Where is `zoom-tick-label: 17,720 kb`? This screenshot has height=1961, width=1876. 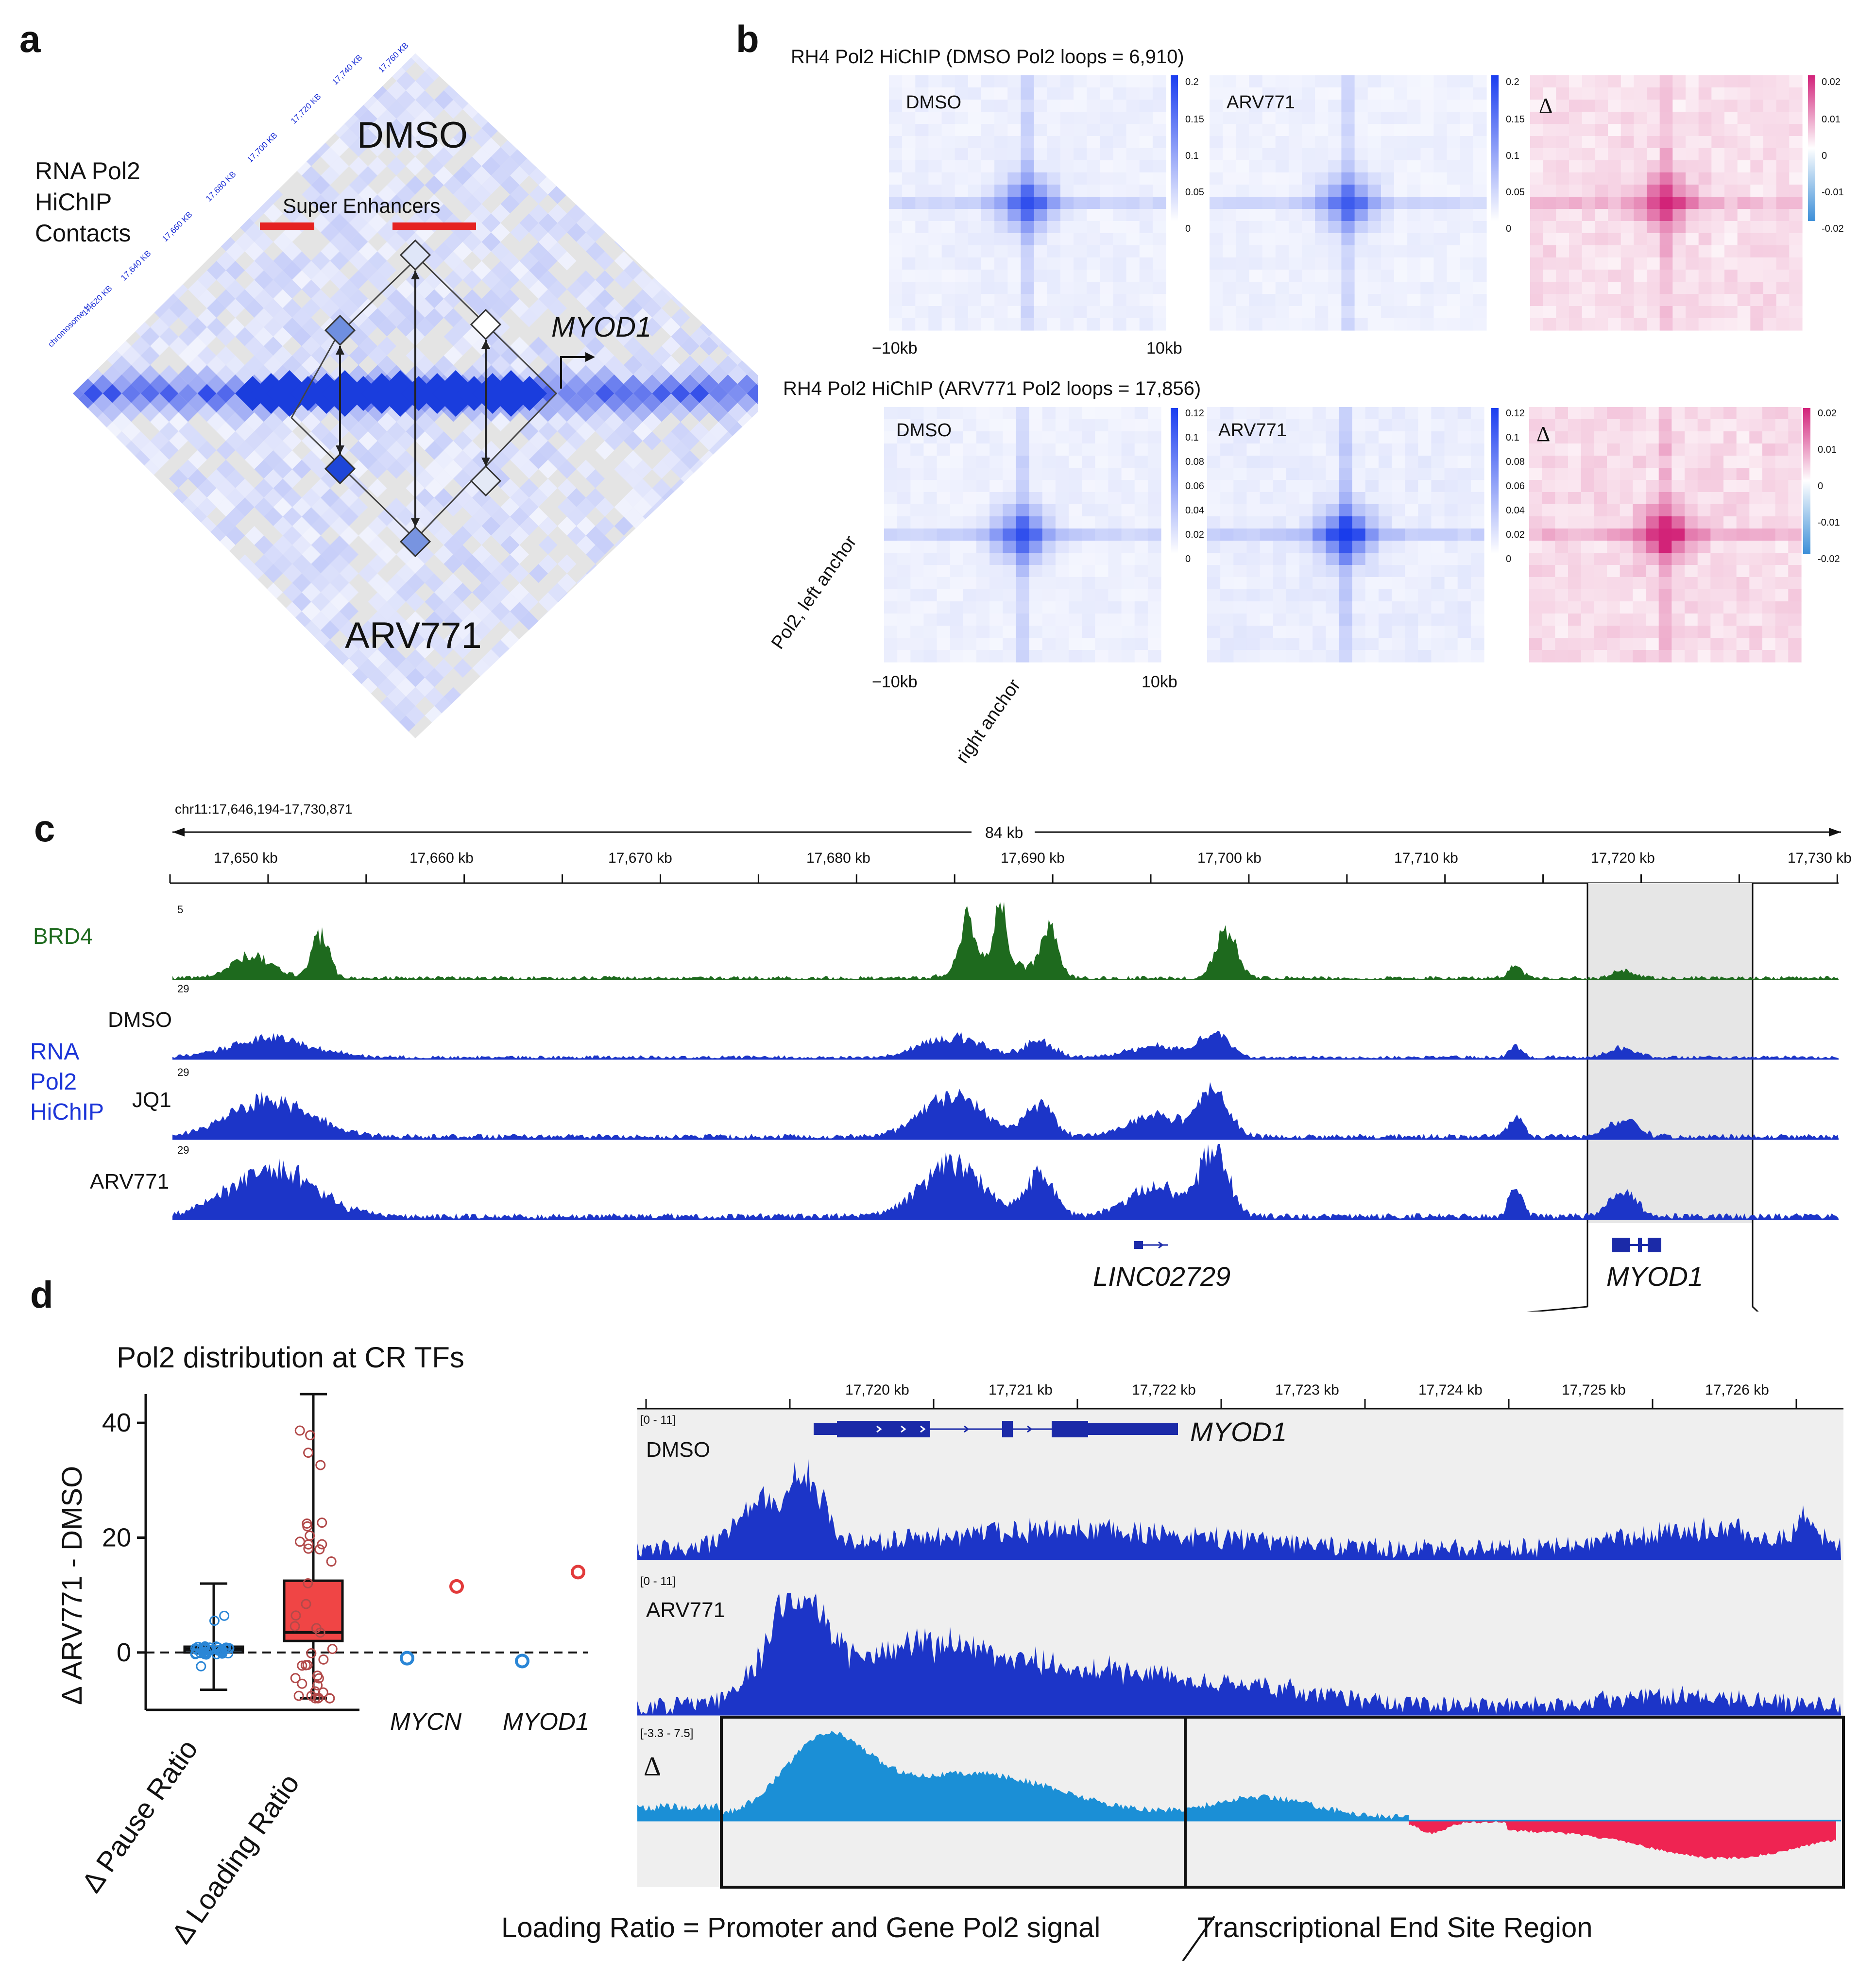 zoom-tick-label: 17,720 kb is located at coordinates (877, 1390).